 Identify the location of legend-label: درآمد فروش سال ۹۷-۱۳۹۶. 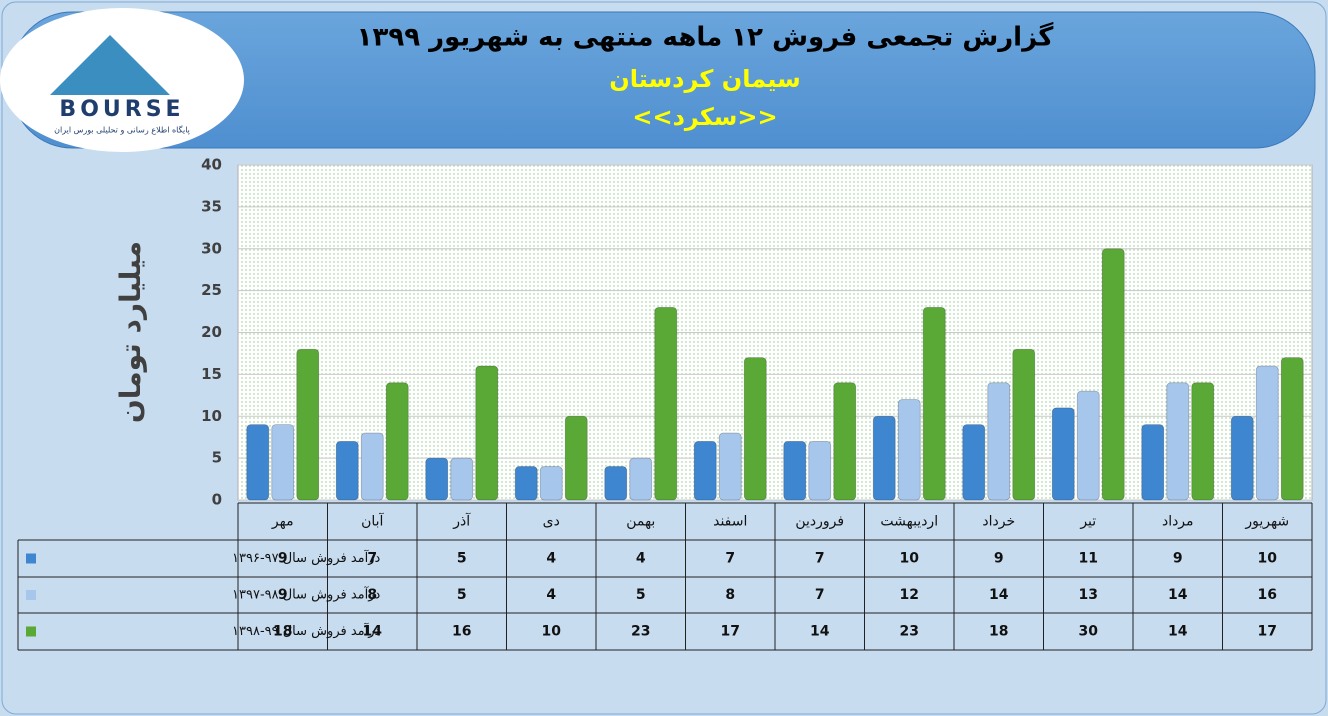
(306, 557).